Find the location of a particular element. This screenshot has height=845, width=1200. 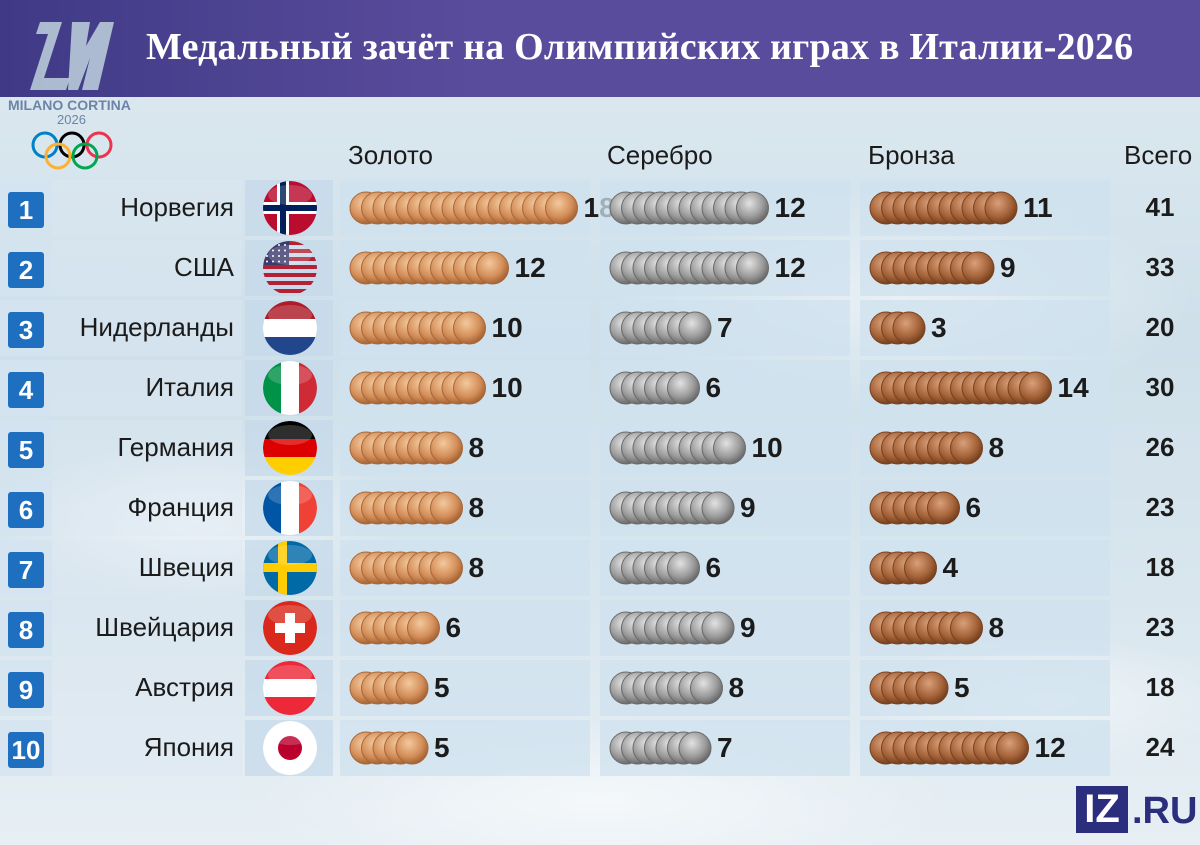

silver-bar: 6 is located at coordinates (736, 568).